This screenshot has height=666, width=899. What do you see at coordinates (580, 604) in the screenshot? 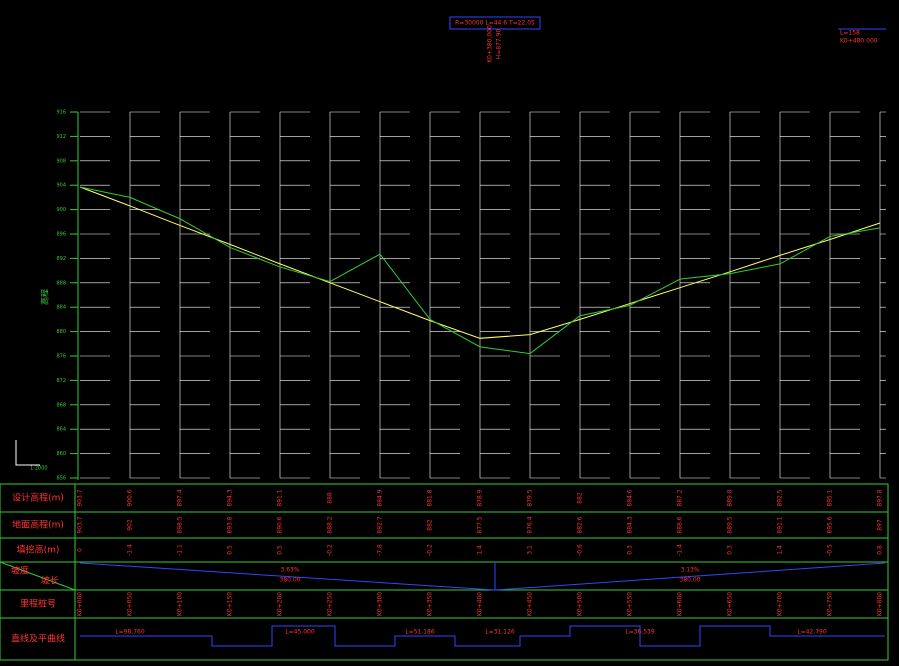
I see `station: K0+500` at bounding box center [580, 604].